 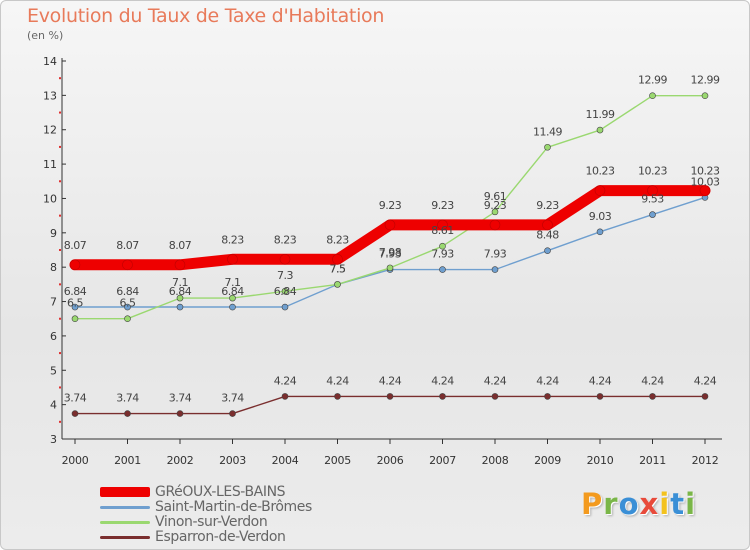 I want to click on data-label: 6.5, so click(x=75, y=303).